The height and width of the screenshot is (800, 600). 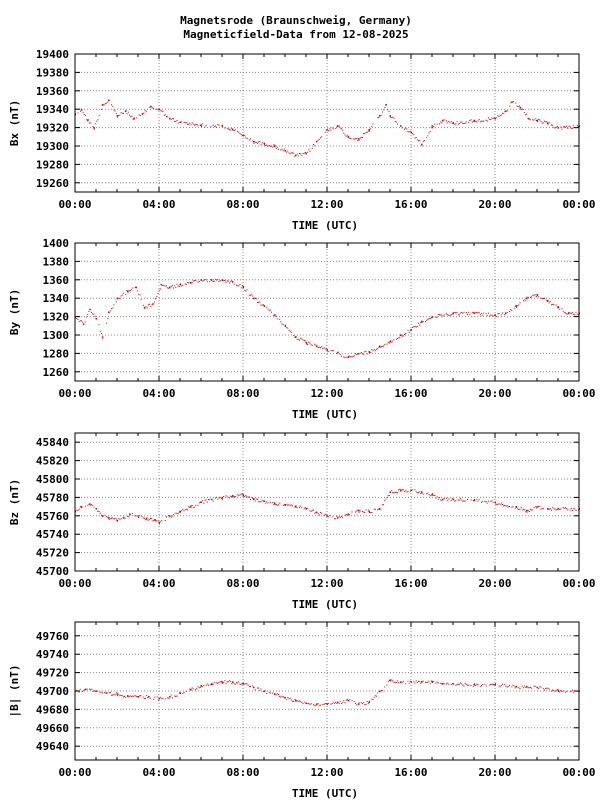 I want to click on plot-frame, so click(x=327, y=502).